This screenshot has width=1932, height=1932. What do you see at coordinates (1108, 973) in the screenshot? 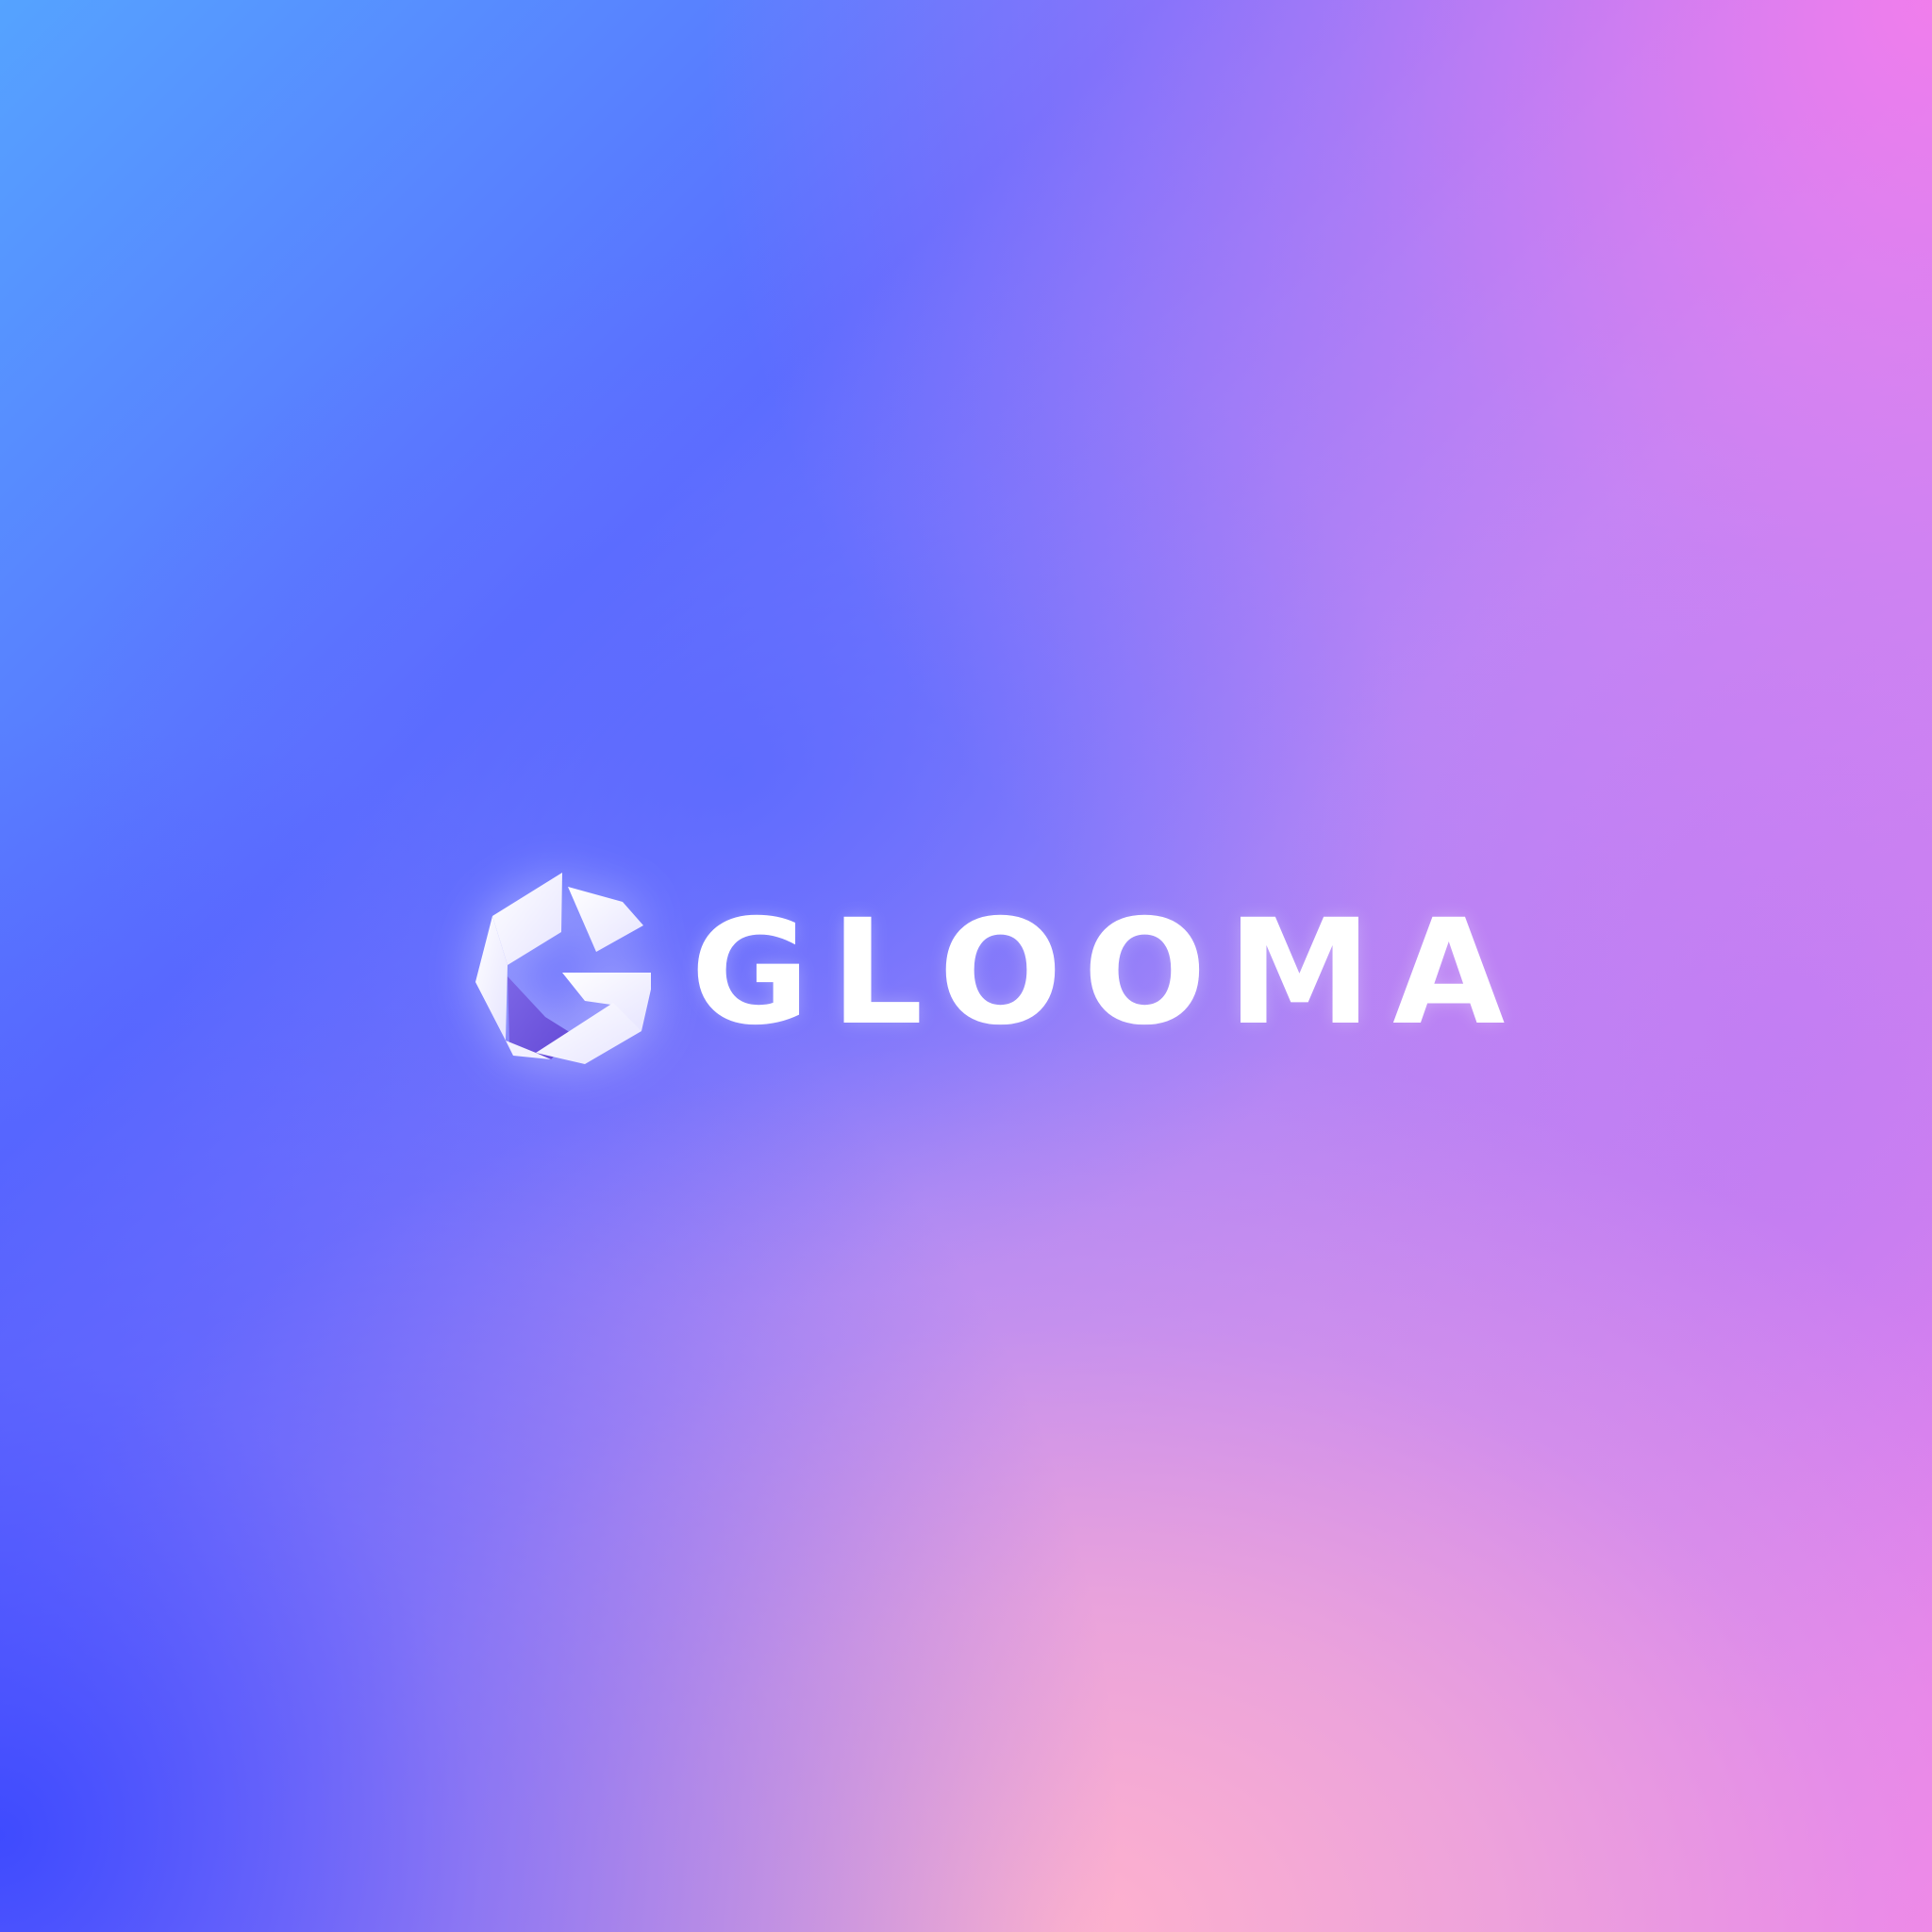
I see `brand-wordmark: GLOOMA` at bounding box center [1108, 973].